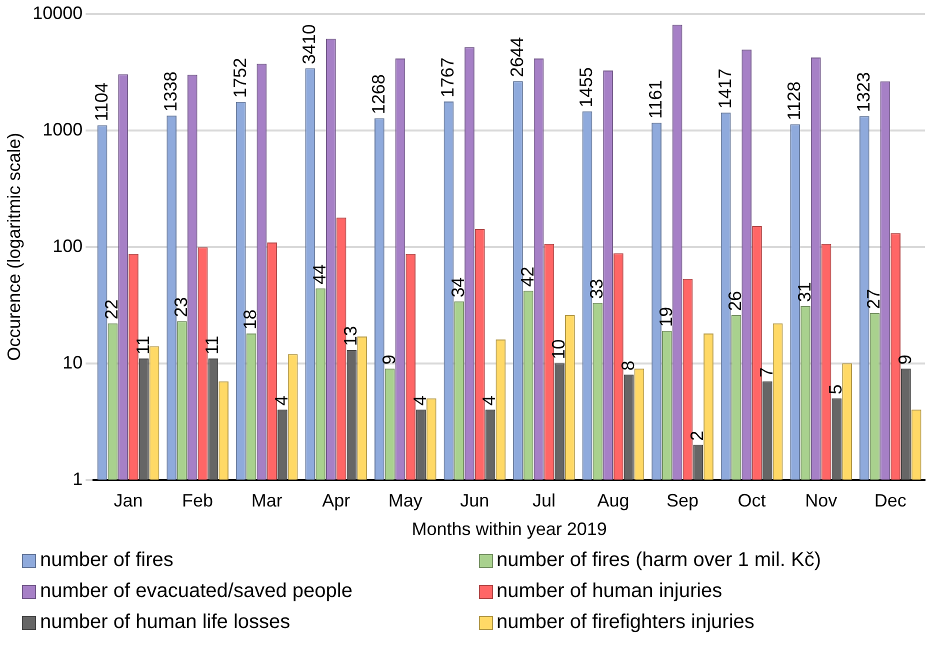 This screenshot has width=935, height=670. What do you see at coordinates (804, 292) in the screenshot?
I see `data-label: 31` at bounding box center [804, 292].